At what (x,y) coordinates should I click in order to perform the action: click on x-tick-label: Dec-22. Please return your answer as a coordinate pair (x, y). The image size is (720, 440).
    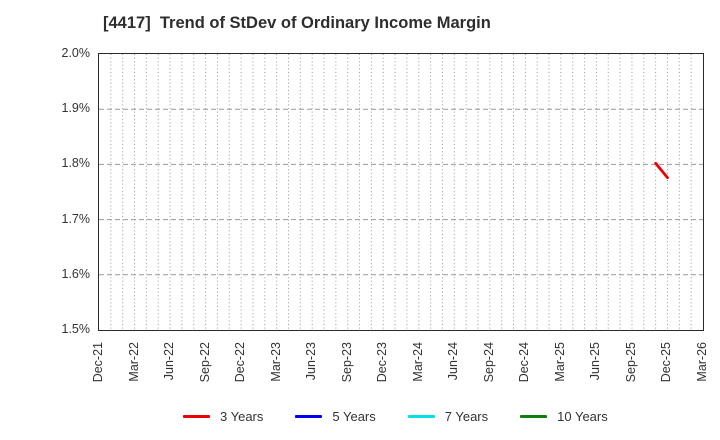
    Looking at the image, I should click on (240, 362).